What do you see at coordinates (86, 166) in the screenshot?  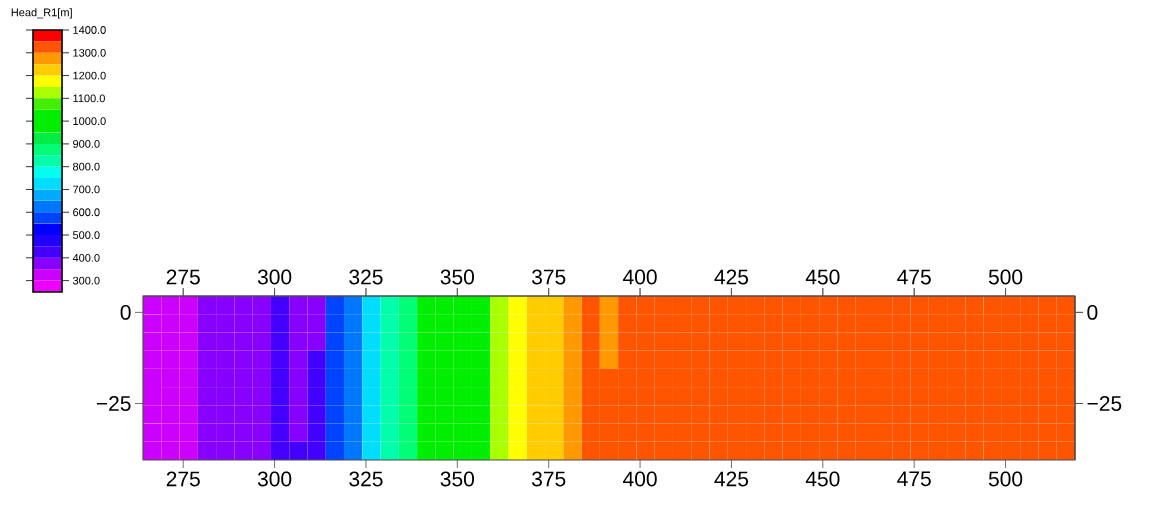 I see `color-bar-label: 800.0` at bounding box center [86, 166].